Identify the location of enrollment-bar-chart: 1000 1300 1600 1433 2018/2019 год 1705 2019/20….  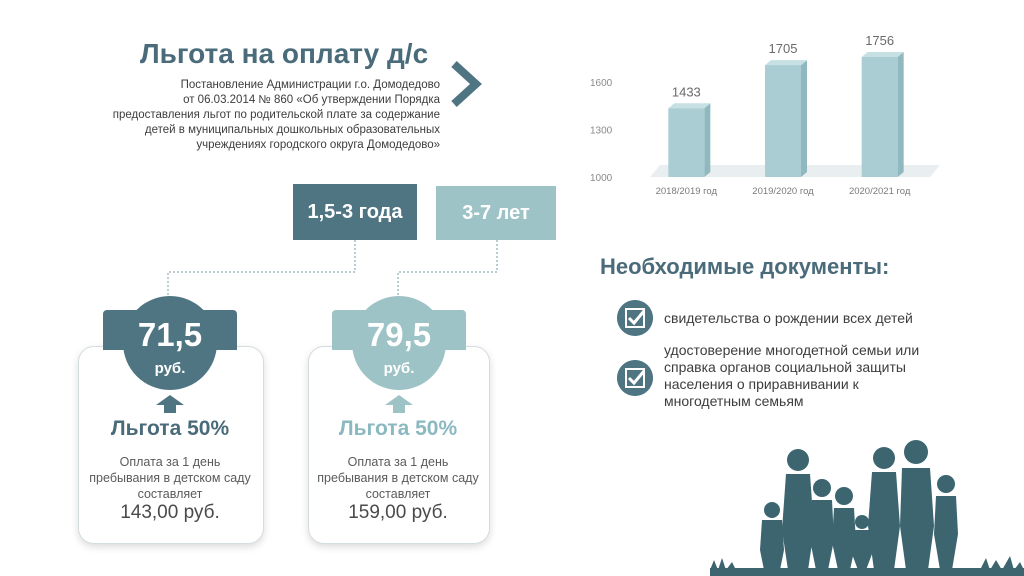
(765, 115).